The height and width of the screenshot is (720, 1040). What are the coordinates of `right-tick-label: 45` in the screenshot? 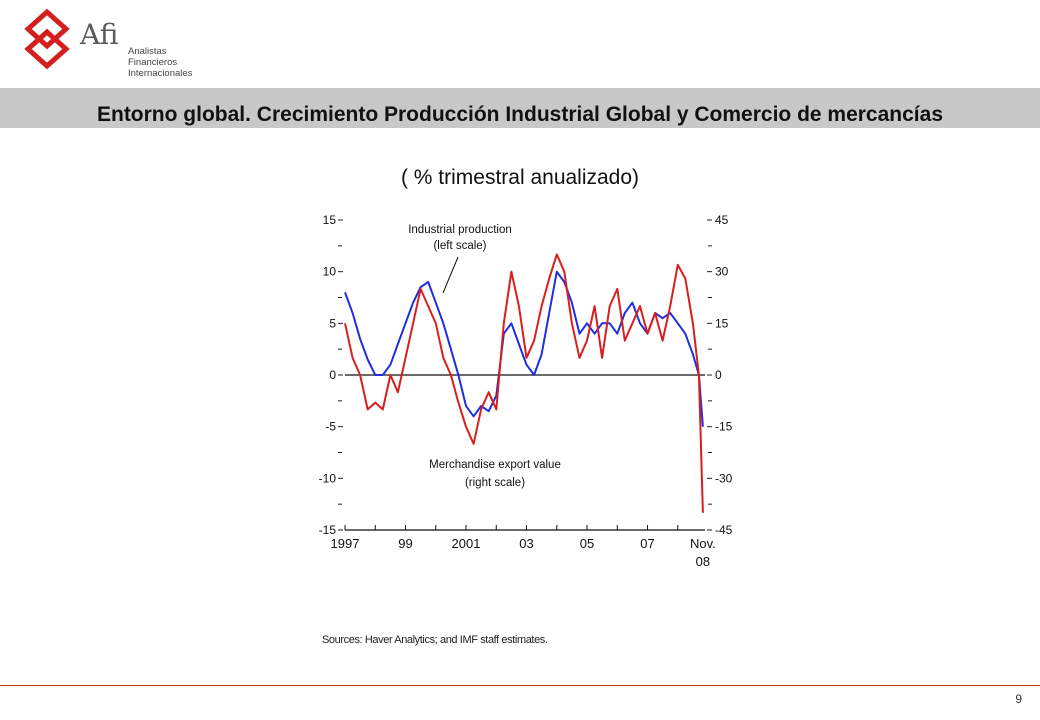 It's located at (722, 220).